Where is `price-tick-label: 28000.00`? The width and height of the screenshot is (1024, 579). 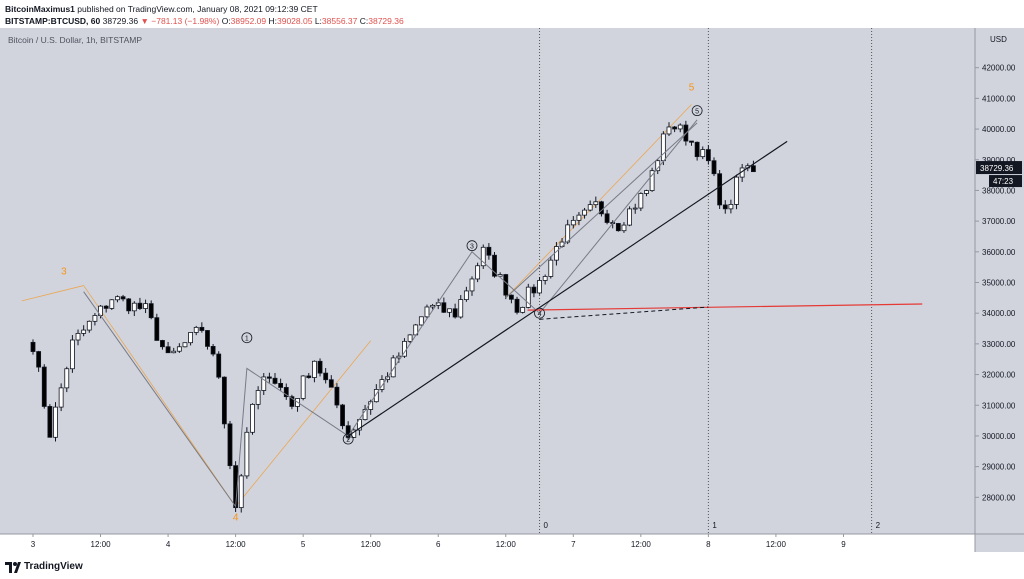
price-tick-label: 28000.00 is located at coordinates (999, 497).